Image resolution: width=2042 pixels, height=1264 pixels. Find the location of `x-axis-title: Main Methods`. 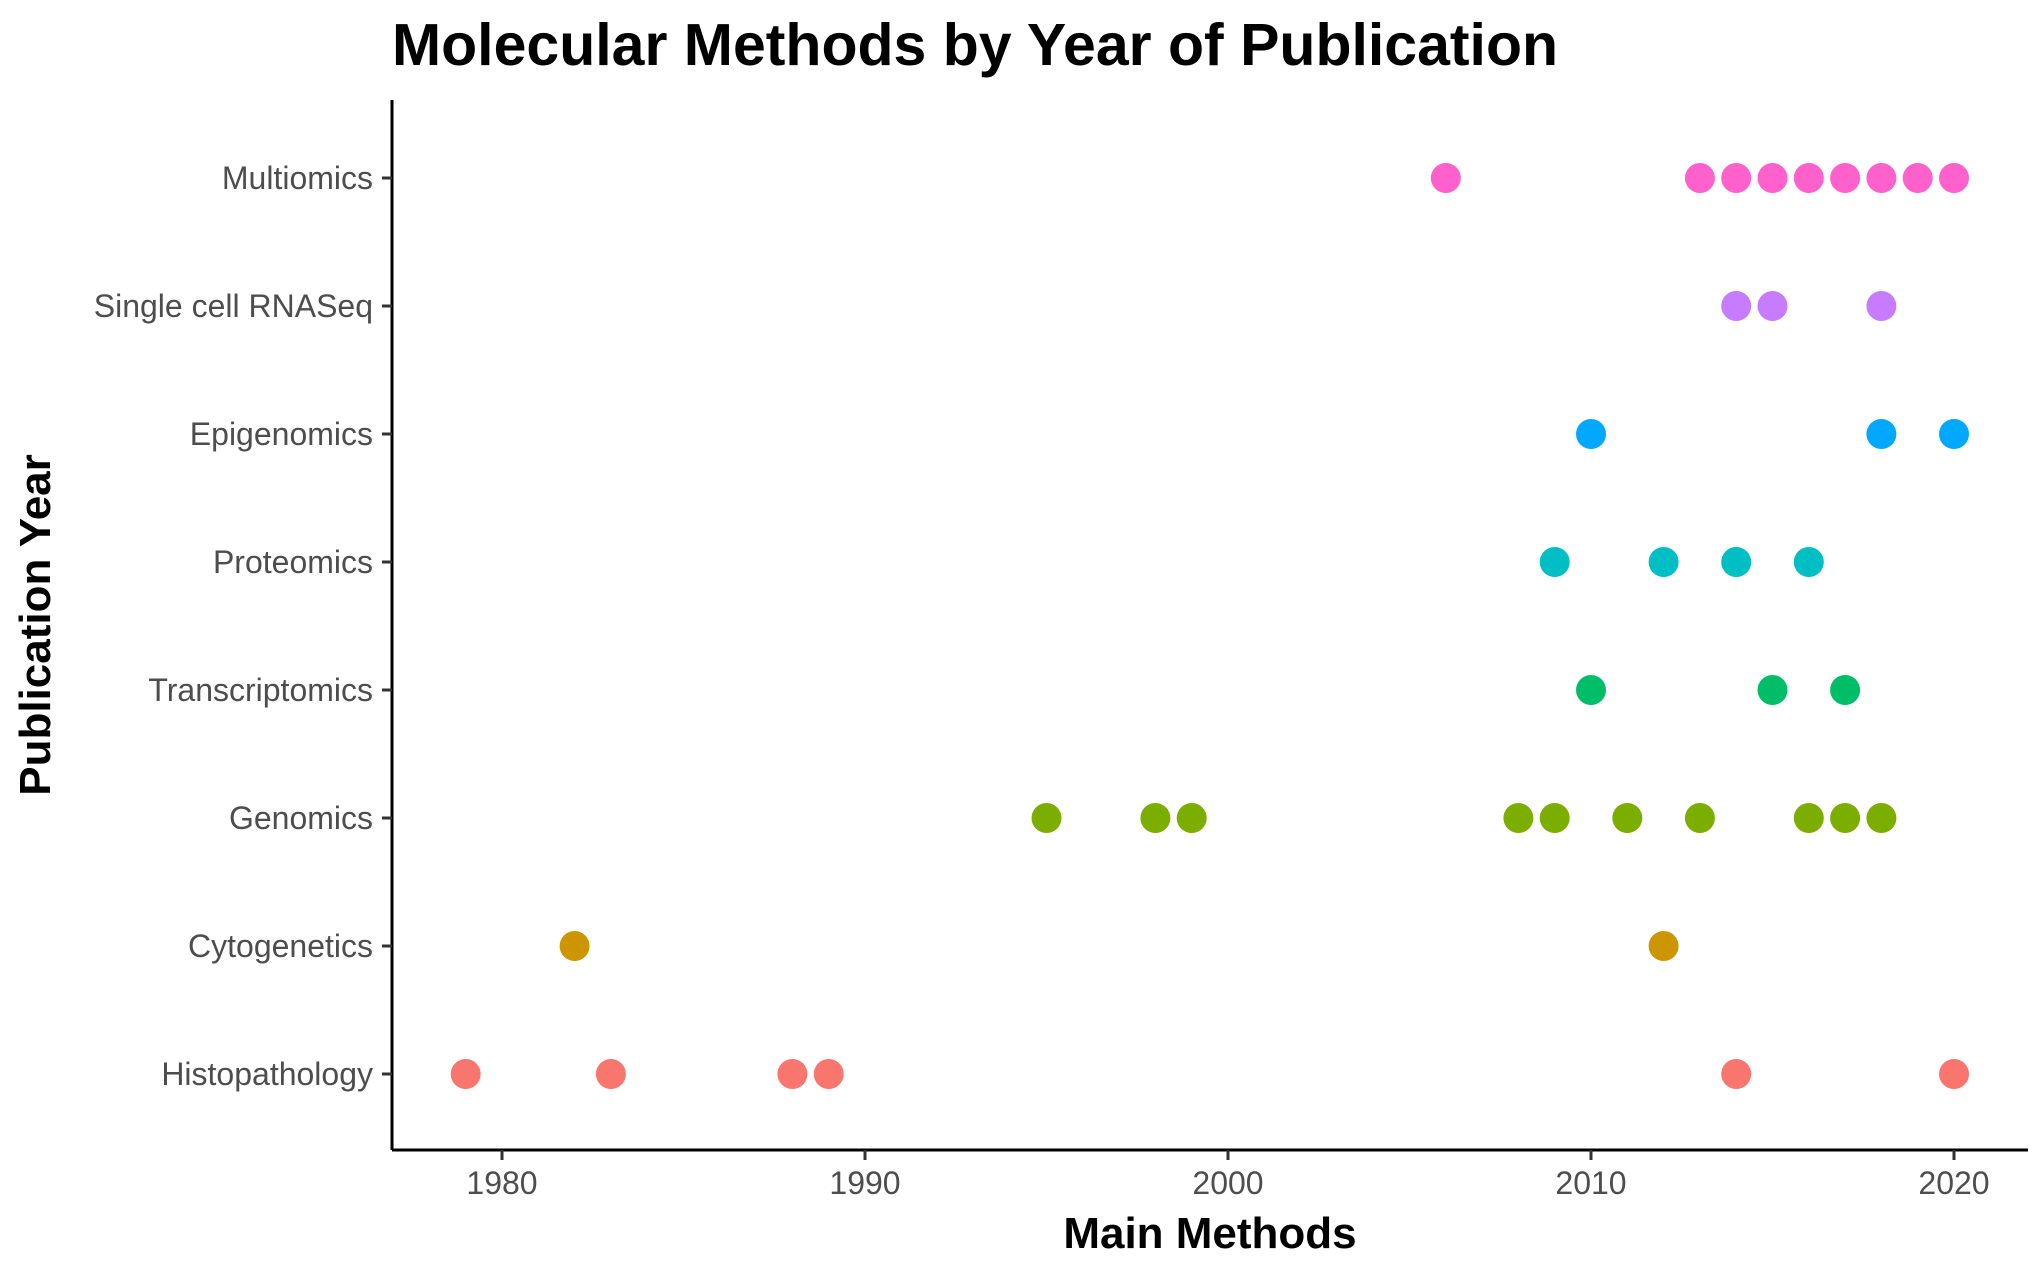

x-axis-title: Main Methods is located at coordinates (1209, 1233).